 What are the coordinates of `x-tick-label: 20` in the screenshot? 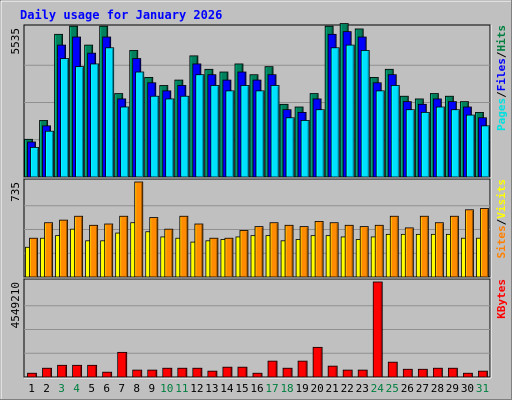 It's located at (317, 388).